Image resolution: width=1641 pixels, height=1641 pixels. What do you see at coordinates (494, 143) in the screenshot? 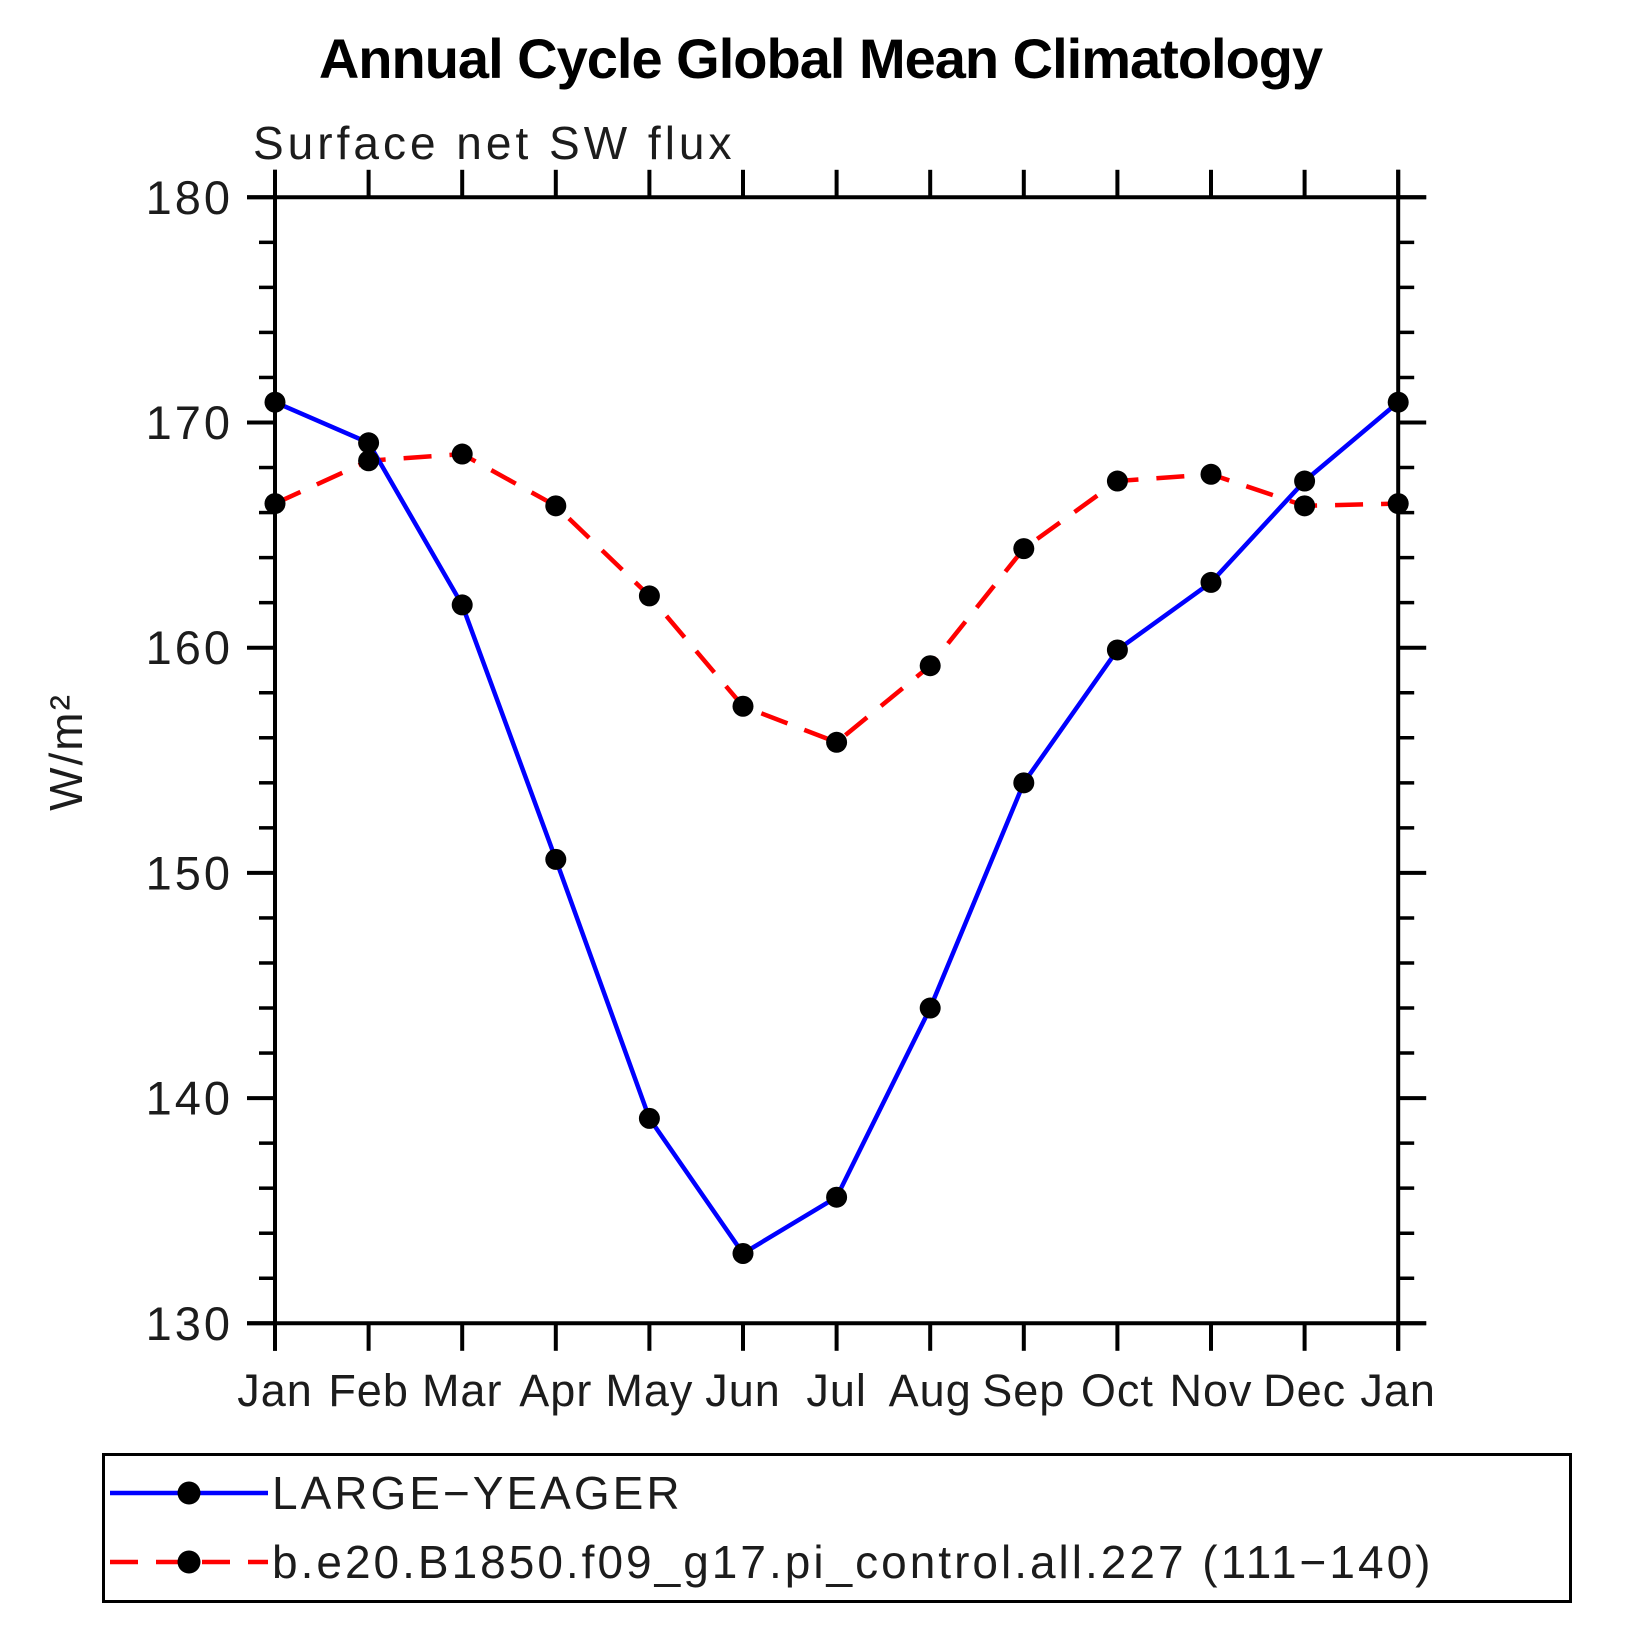
I see `chart-subtitle: Surface net SW flux` at bounding box center [494, 143].